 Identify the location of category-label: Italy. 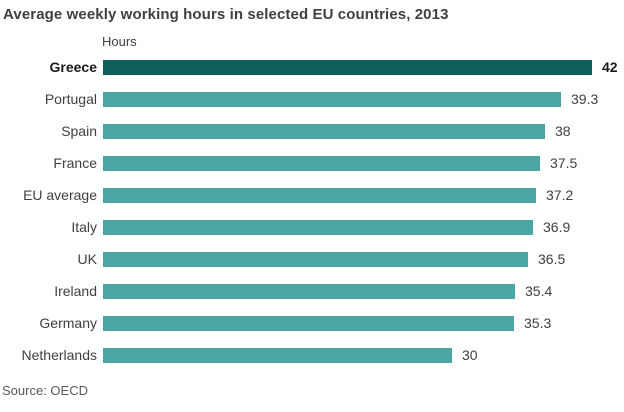
(84, 227).